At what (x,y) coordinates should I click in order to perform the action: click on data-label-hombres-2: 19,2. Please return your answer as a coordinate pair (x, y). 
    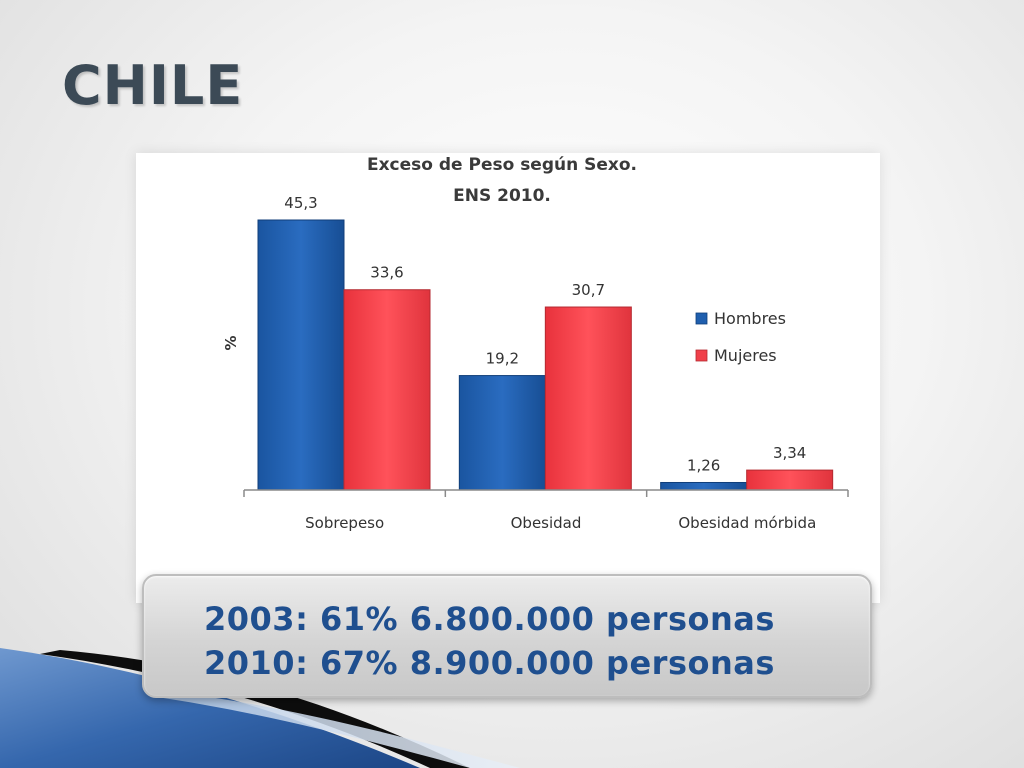
    Looking at the image, I should click on (502, 359).